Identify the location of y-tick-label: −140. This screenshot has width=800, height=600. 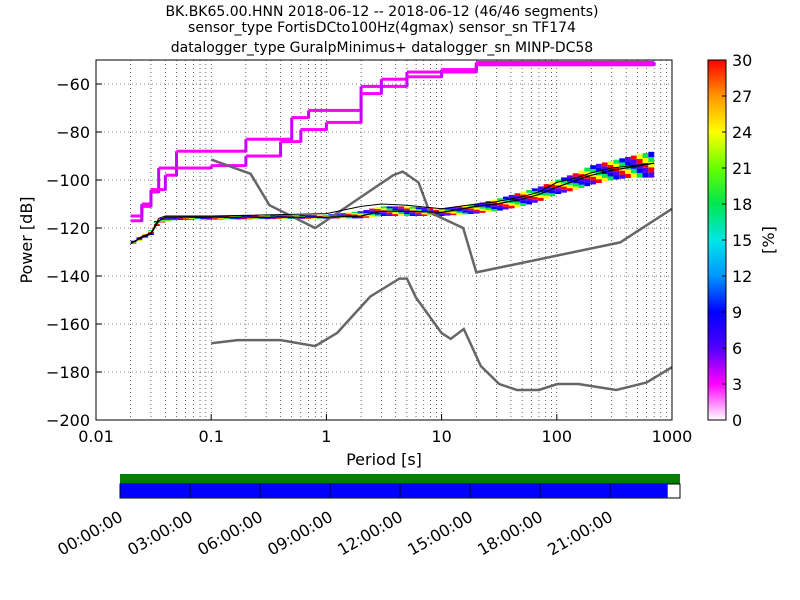
(68, 276).